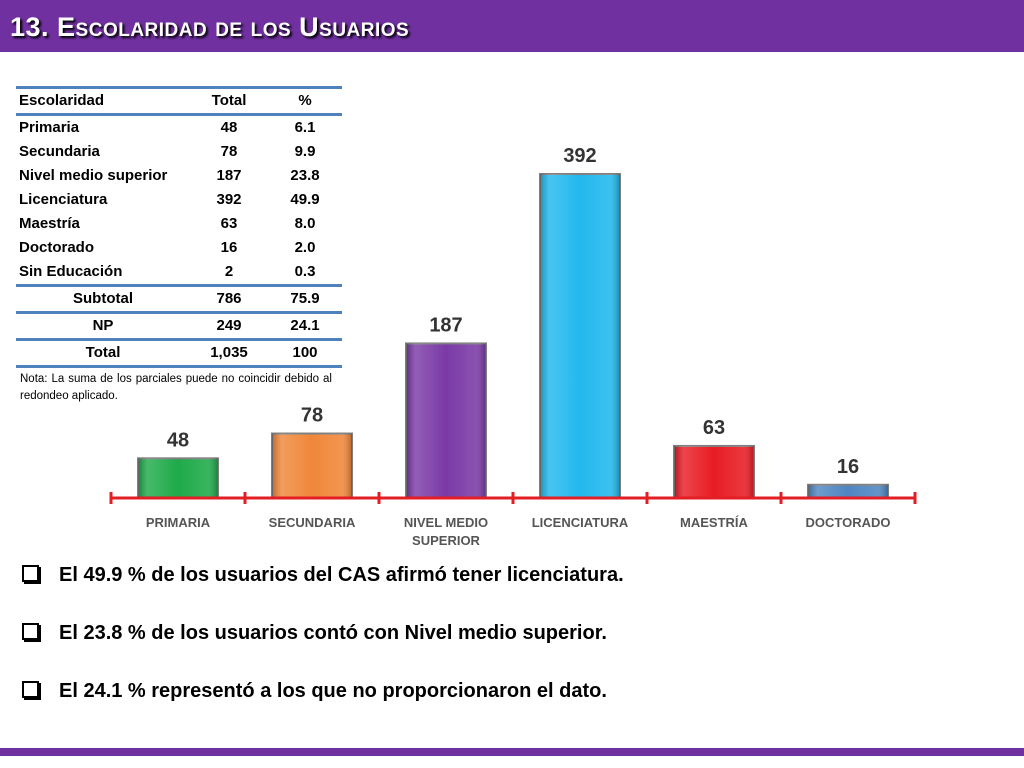 The width and height of the screenshot is (1024, 768). What do you see at coordinates (305, 175) in the screenshot?
I see `table-cell: 23.8` at bounding box center [305, 175].